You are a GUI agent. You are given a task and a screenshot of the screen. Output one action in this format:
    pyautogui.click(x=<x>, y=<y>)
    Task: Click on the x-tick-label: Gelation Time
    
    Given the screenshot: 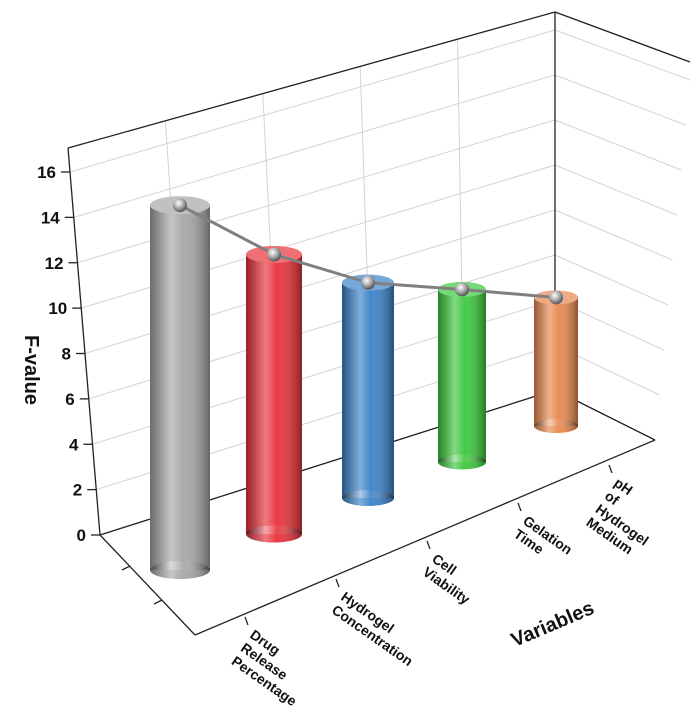 What is the action you would take?
    pyautogui.click(x=544, y=542)
    